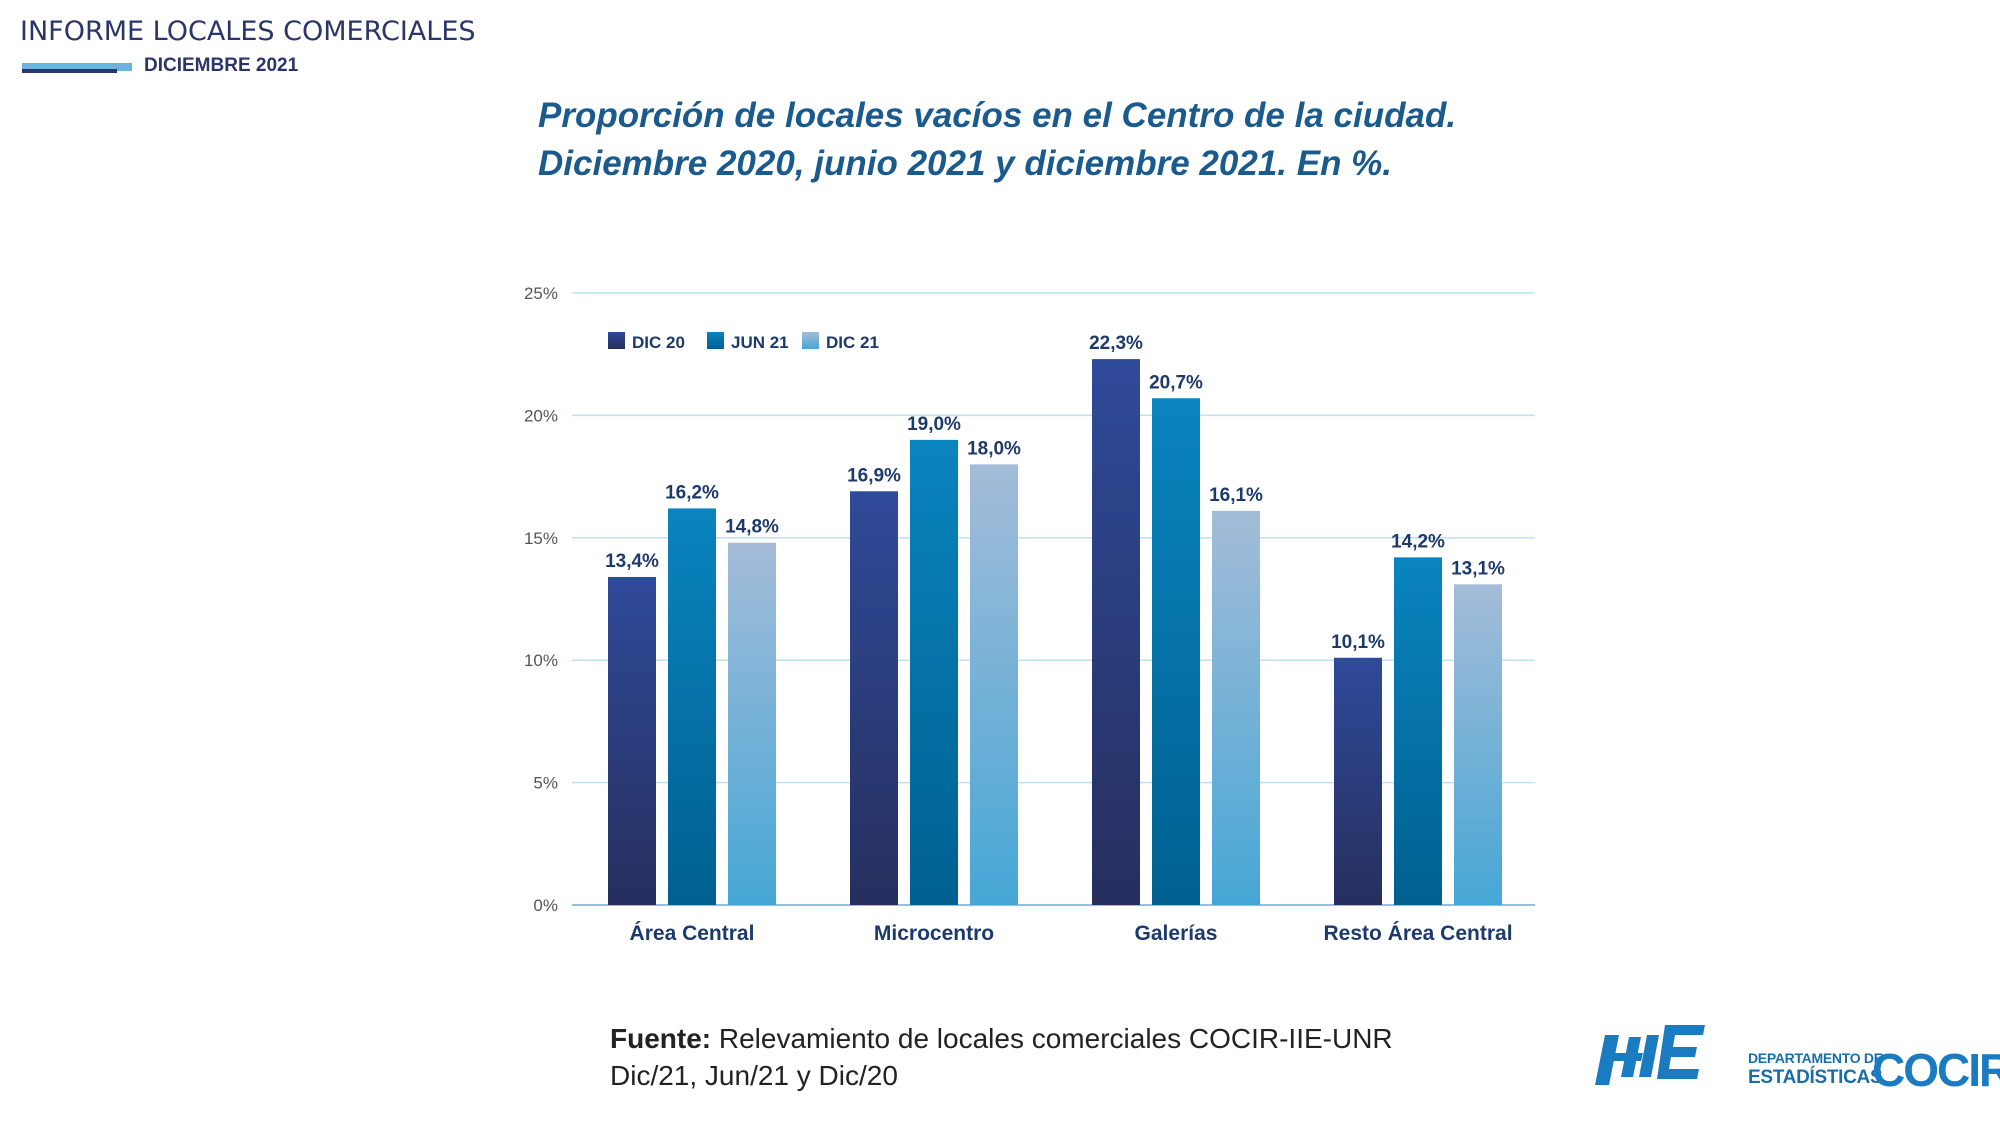  I want to click on legend-label: DIC 21, so click(852, 342).